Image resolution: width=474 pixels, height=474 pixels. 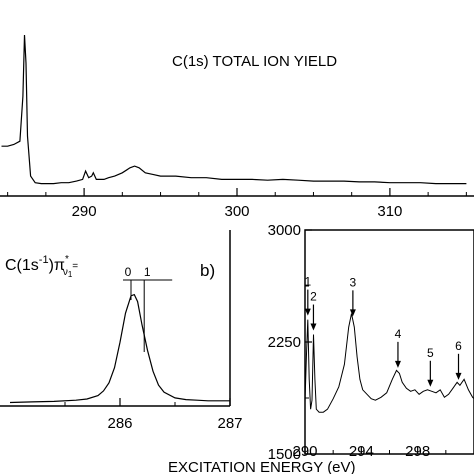 I want to click on panel-a-title: C(1s) TOTAL ION YIELD, so click(x=254, y=61).